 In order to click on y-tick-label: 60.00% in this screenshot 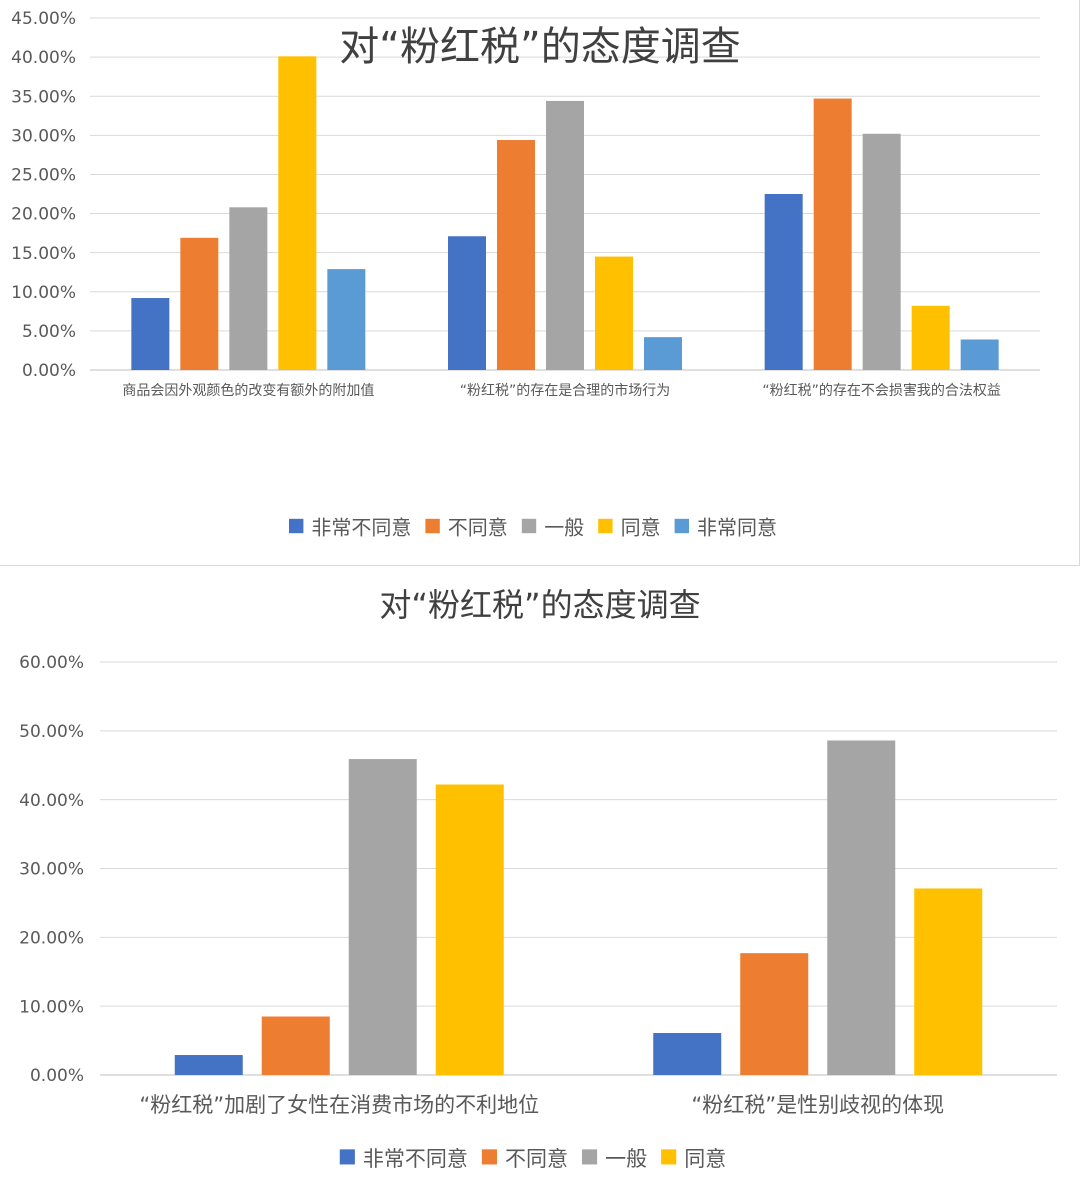, I will do `click(51, 663)`.